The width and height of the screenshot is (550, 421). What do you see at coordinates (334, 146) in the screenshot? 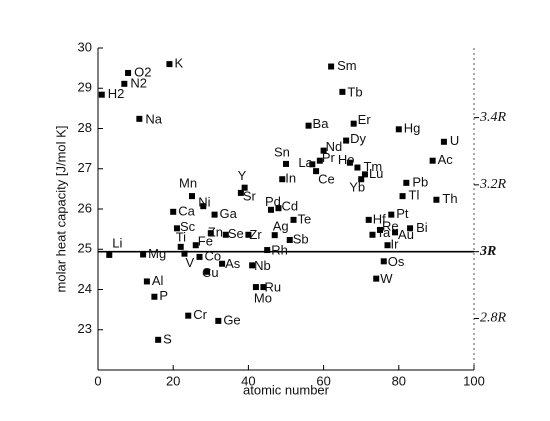
I see `point-label: Nd` at bounding box center [334, 146].